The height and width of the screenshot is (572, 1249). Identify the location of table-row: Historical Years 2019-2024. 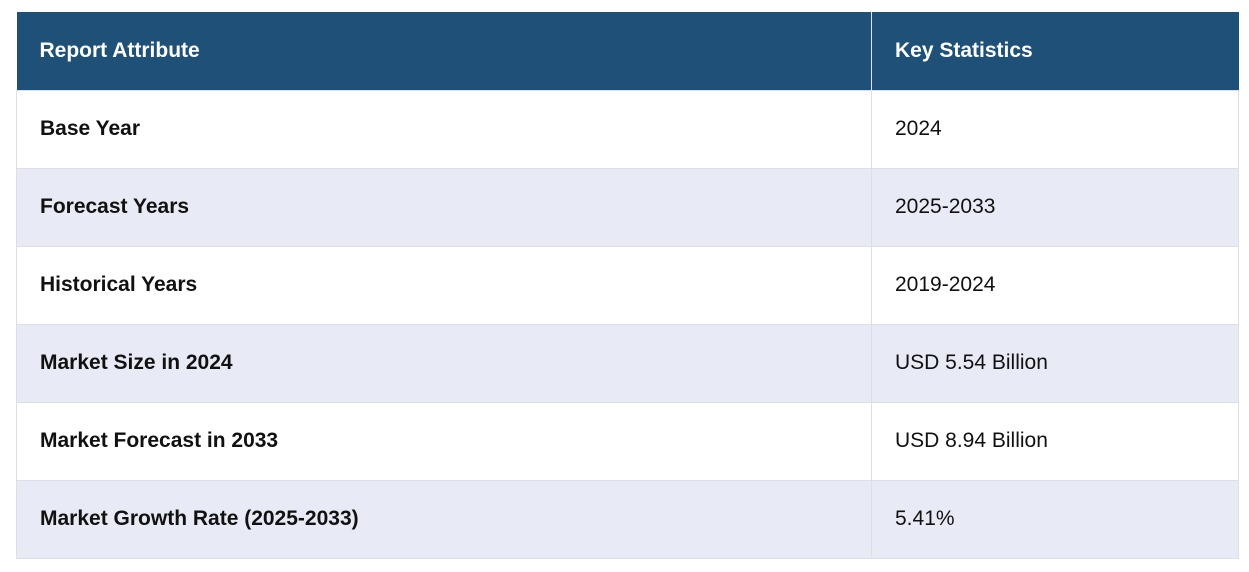
(627, 285).